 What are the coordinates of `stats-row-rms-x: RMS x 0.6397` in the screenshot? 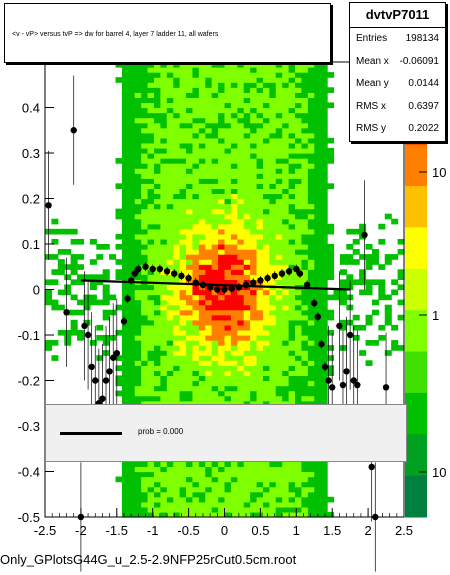 It's located at (397, 107).